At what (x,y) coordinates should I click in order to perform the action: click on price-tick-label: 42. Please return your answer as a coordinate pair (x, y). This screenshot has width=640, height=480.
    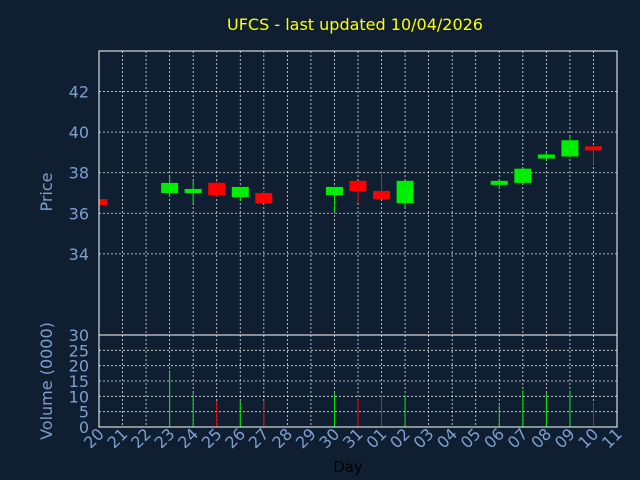
    Looking at the image, I should click on (79, 92).